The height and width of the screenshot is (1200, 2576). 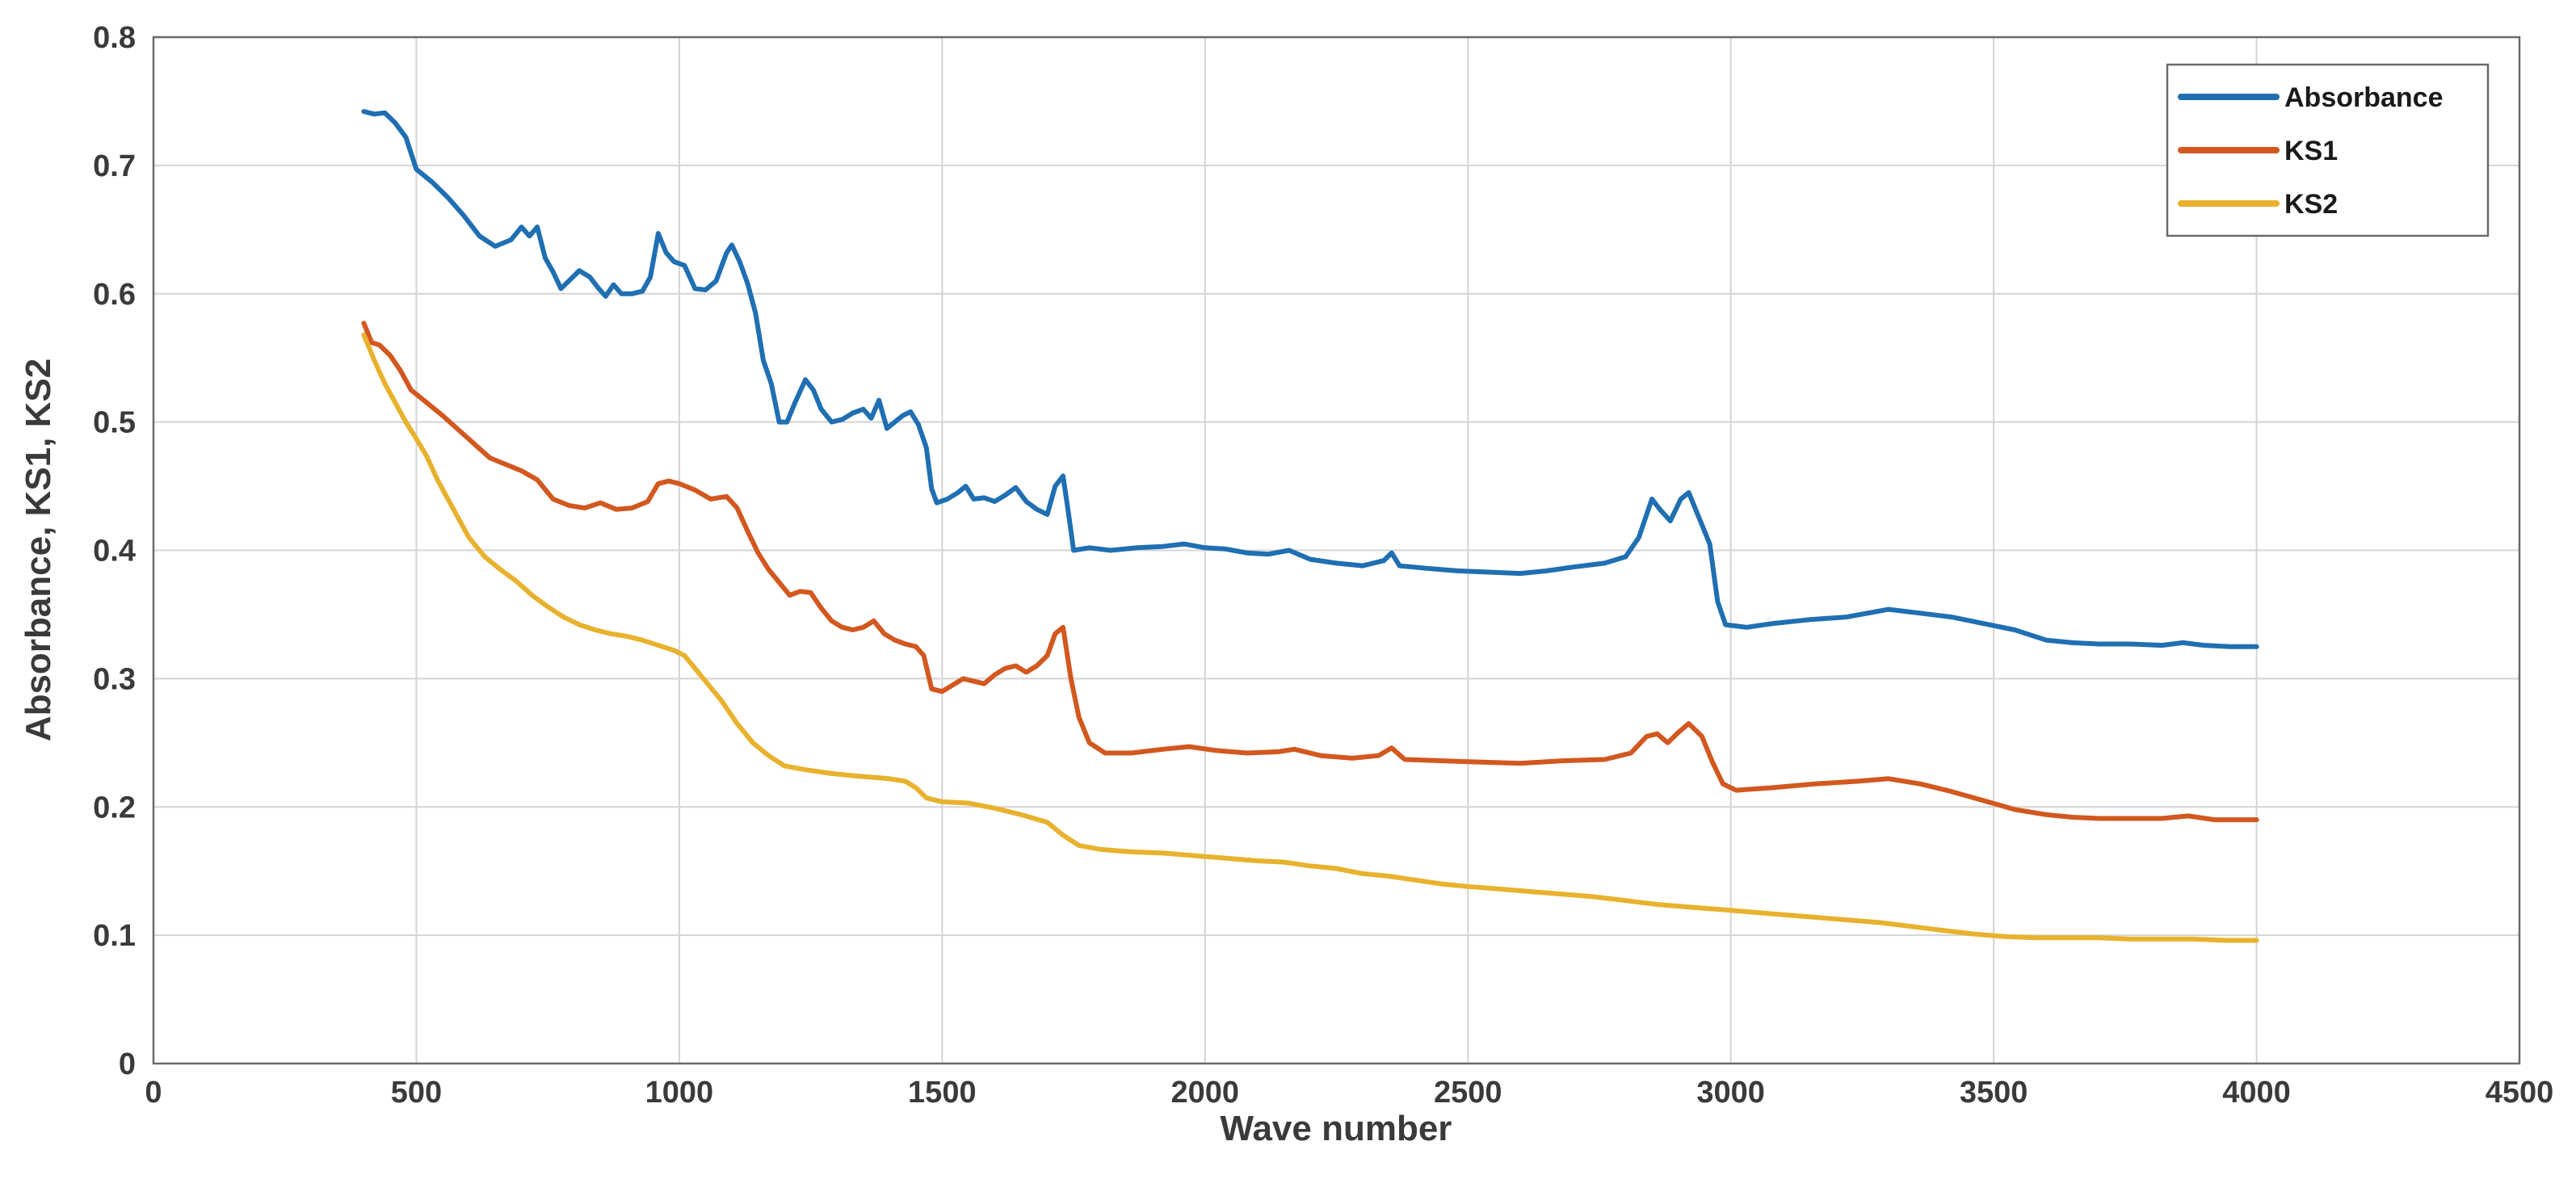 I want to click on x-tick-label: 0, so click(x=153, y=1093).